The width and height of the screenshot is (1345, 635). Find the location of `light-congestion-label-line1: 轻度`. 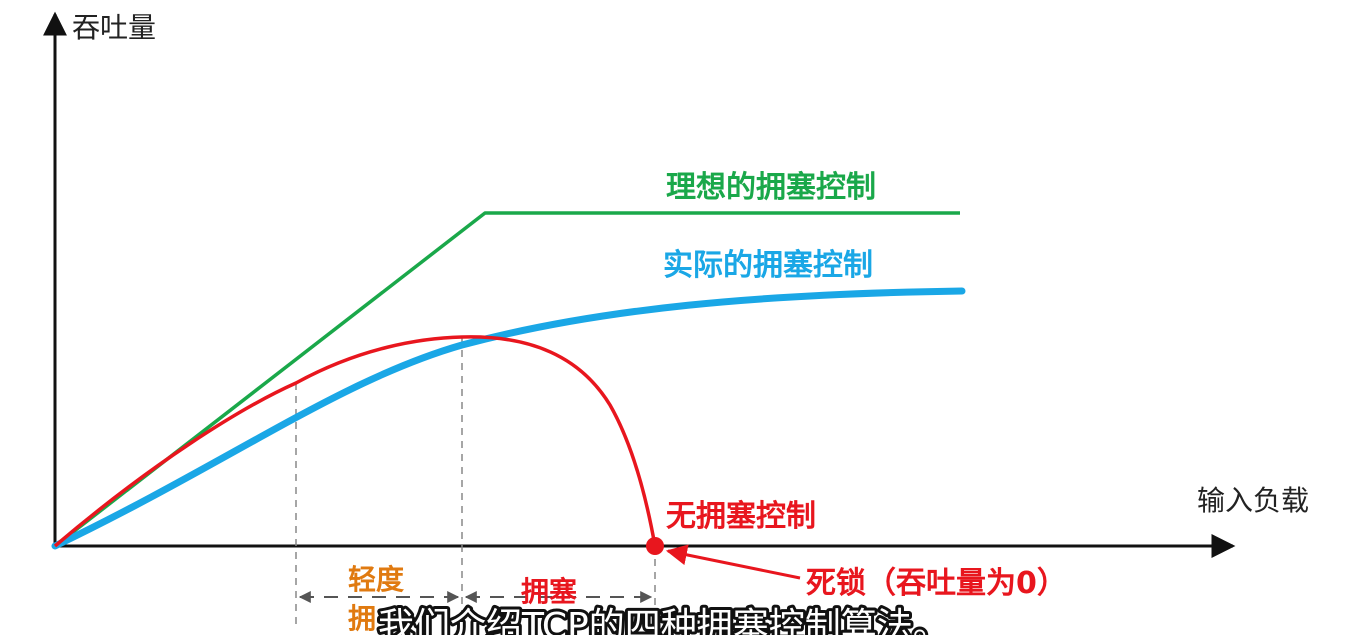

light-congestion-label-line1: 轻度 is located at coordinates (376, 579).